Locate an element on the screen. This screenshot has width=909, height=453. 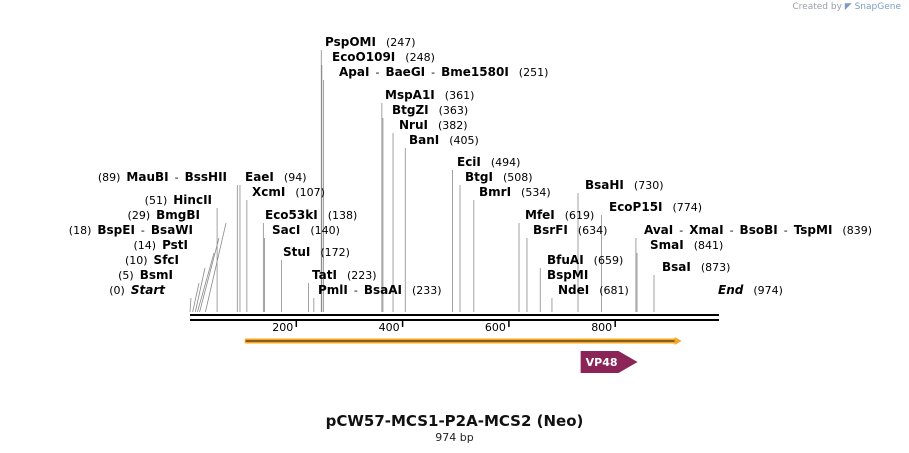
enzyme-label-end: End (974) is located at coordinates (750, 290).